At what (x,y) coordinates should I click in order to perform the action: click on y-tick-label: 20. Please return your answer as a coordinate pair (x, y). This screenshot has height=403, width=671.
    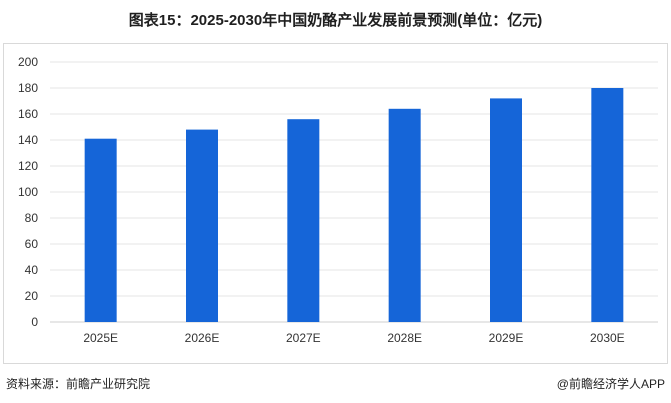
    Looking at the image, I should click on (32, 296).